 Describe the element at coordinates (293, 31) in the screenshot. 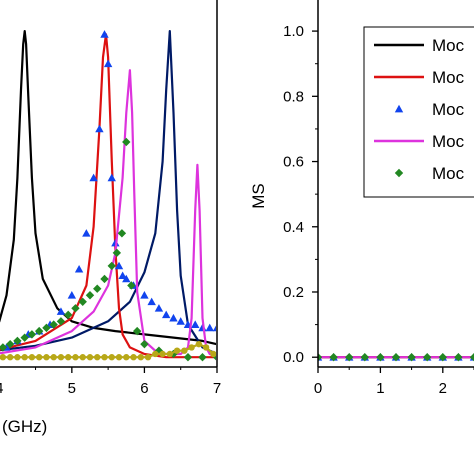

I see `y-tick-label-5: 1.0` at that location.